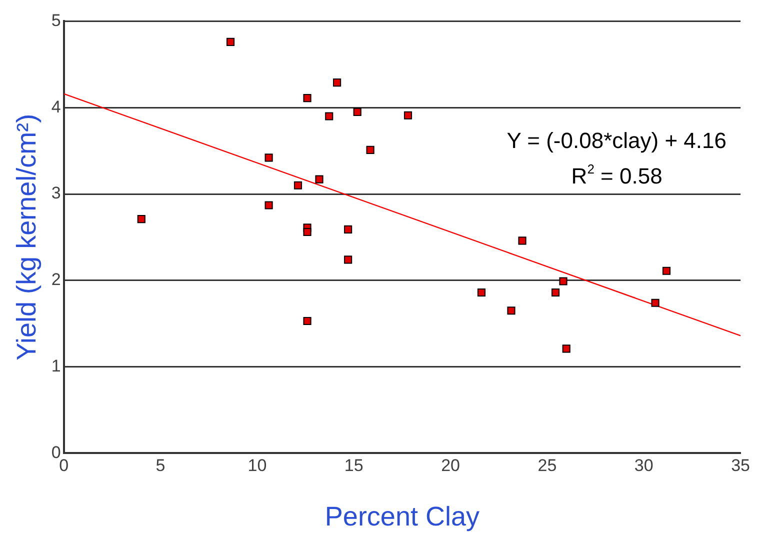 This screenshot has width=761, height=546. I want to click on y-tick-label: 0, so click(56, 452).